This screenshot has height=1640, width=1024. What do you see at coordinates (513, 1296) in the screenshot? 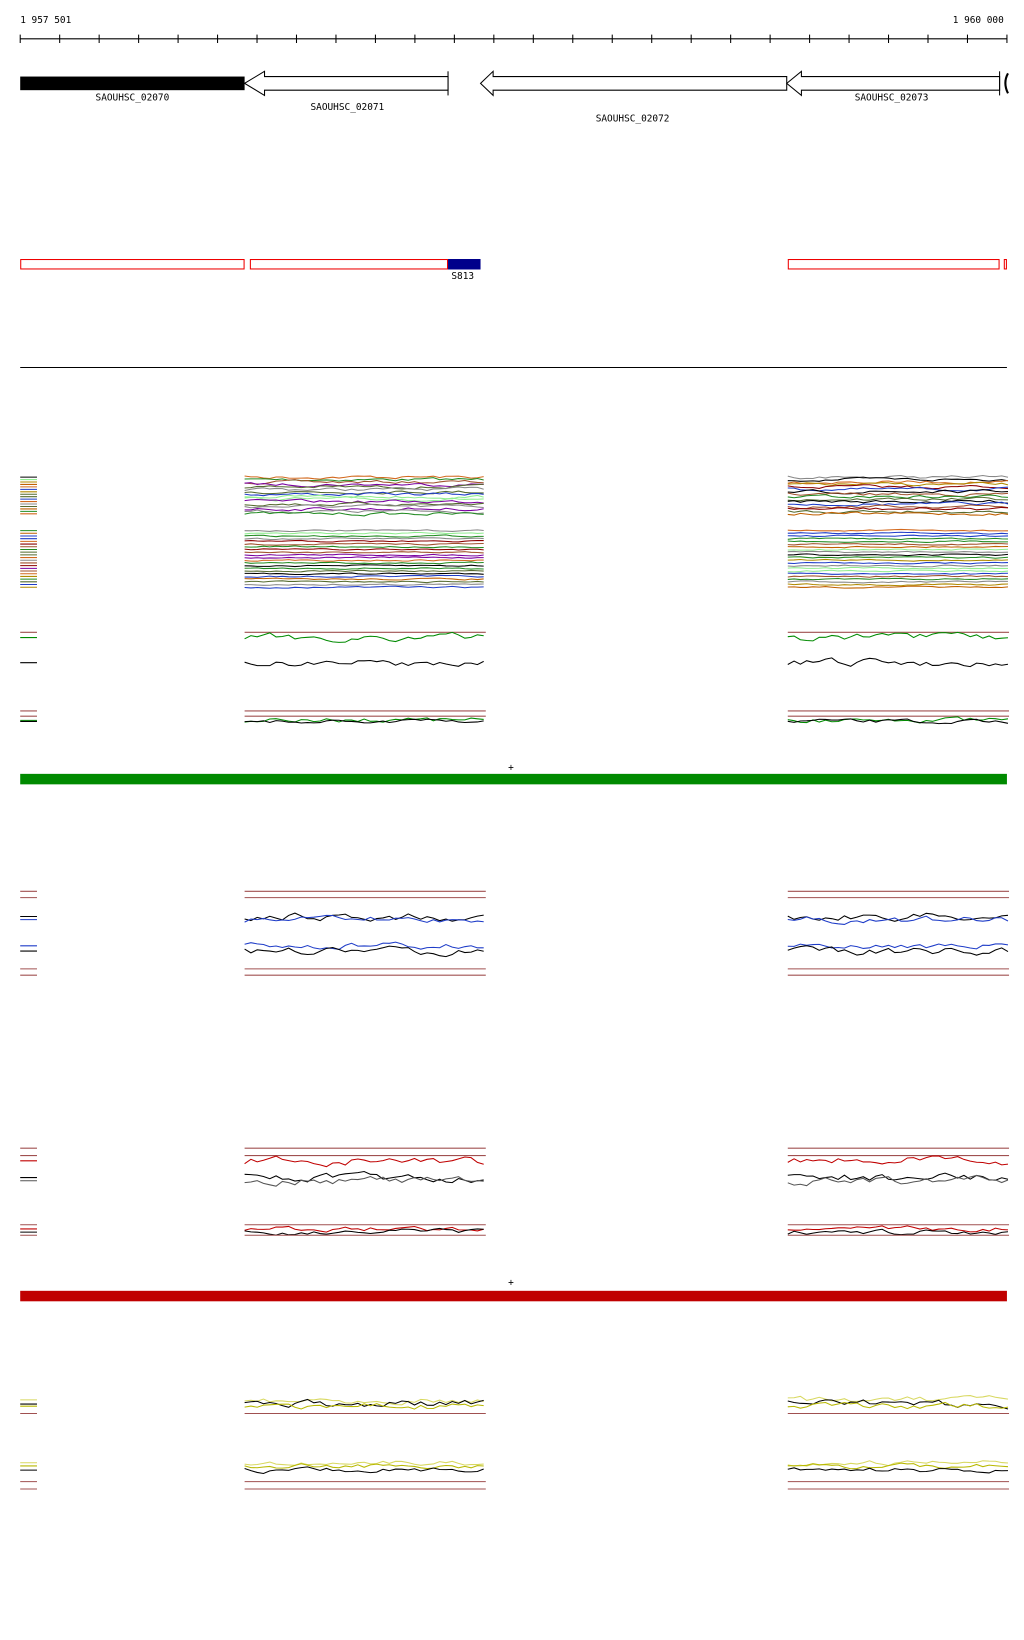
I see `strand-bar` at bounding box center [513, 1296].